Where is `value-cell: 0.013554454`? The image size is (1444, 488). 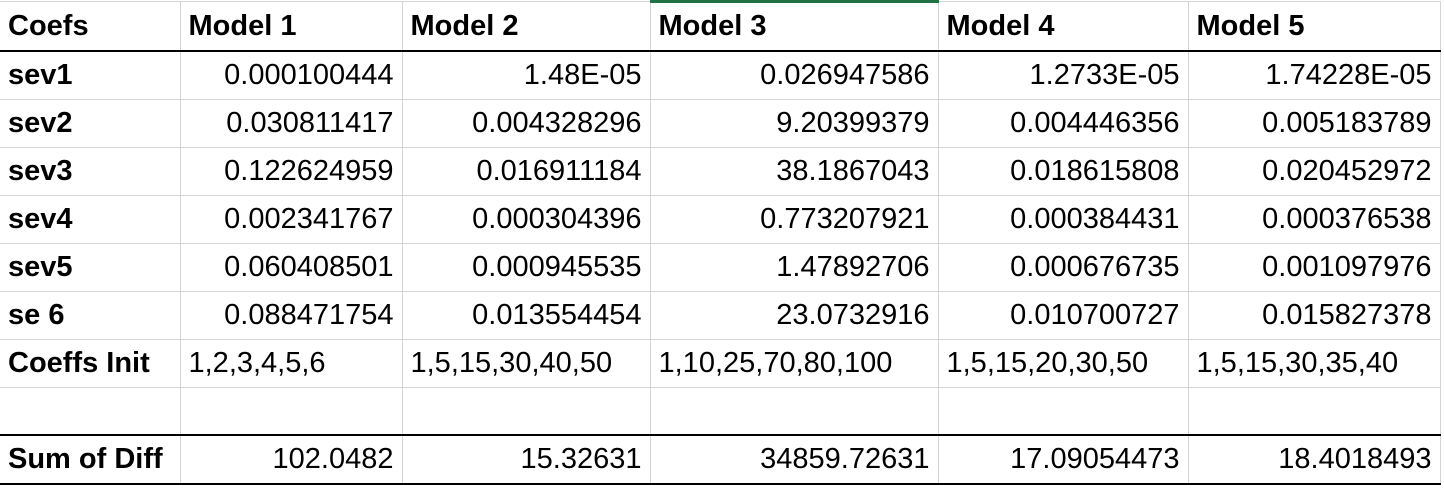 value-cell: 0.013554454 is located at coordinates (526, 315).